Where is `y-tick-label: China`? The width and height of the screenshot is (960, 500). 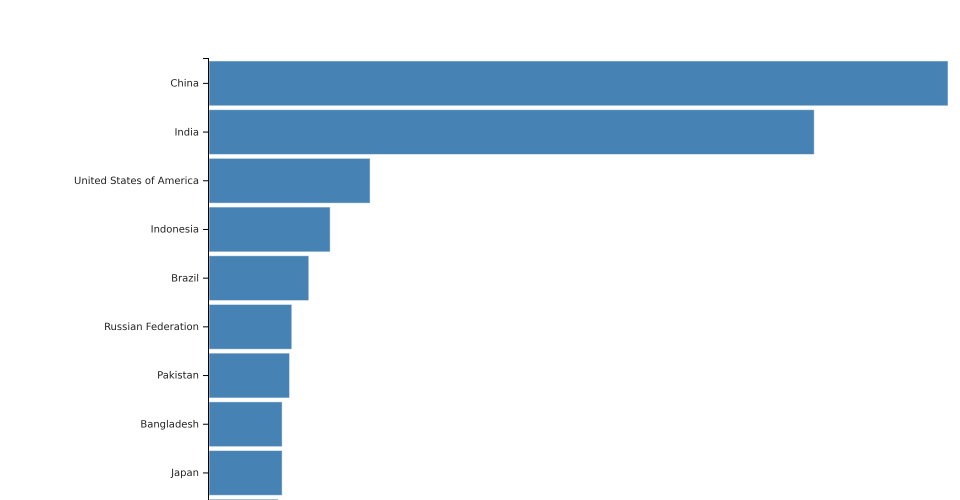 y-tick-label: China is located at coordinates (184, 84).